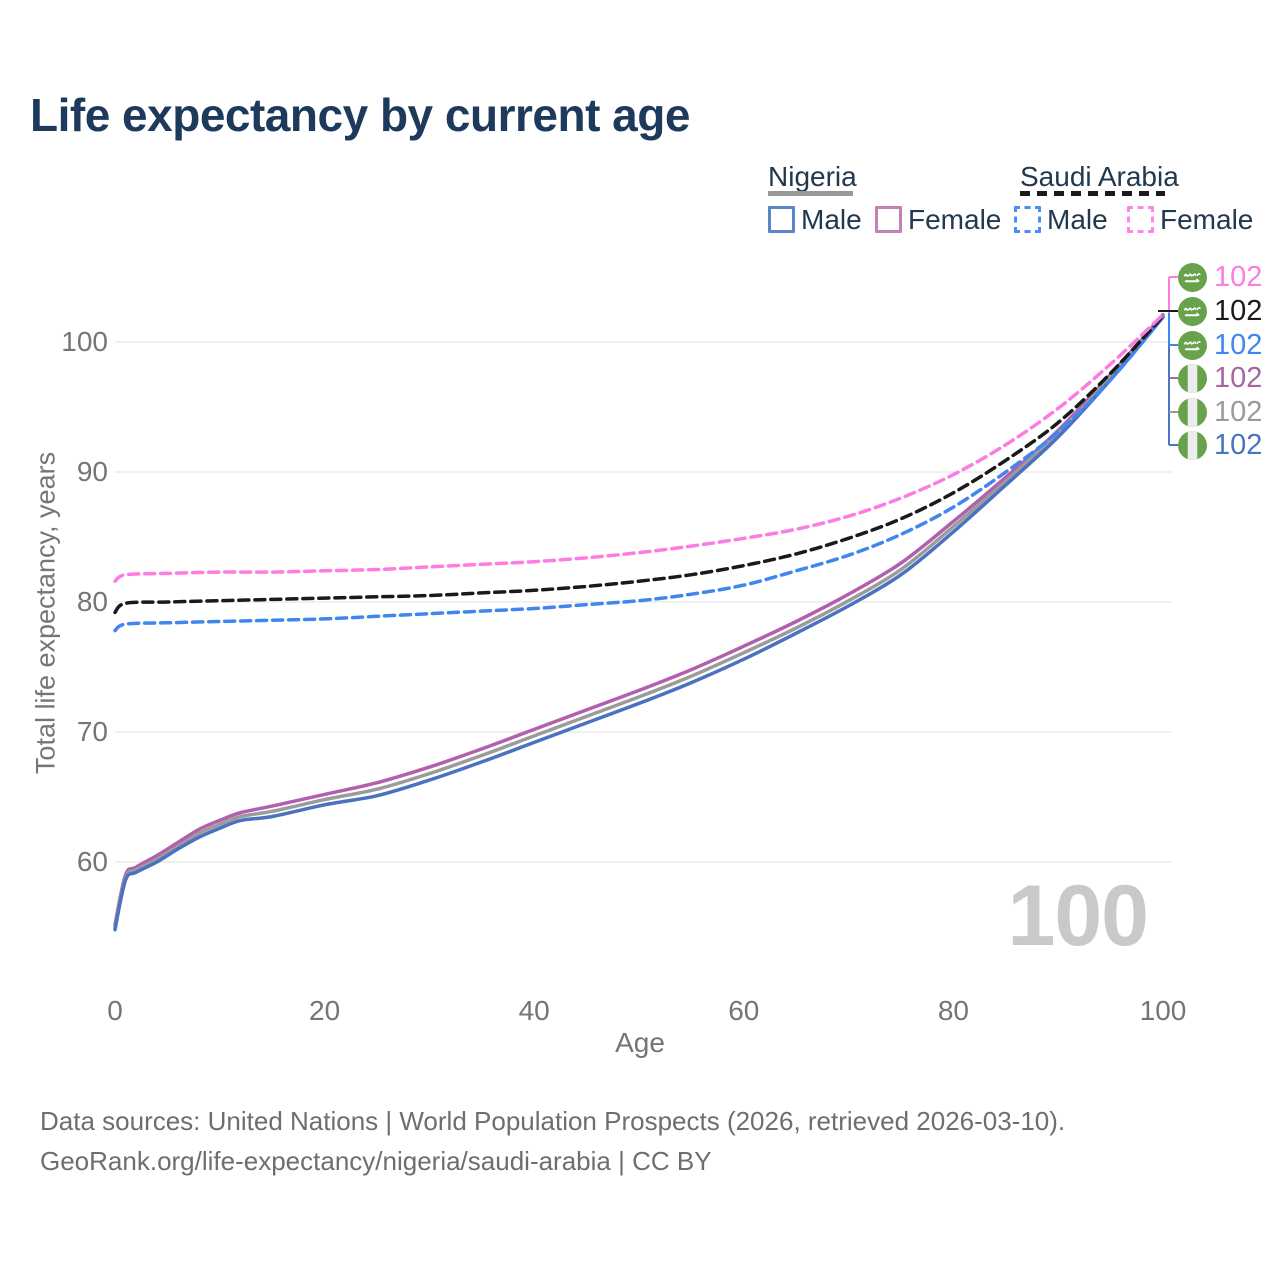 Image resolution: width=1280 pixels, height=1280 pixels. Describe the element at coordinates (953, 1010) in the screenshot. I see `x-tick-label-80: 80` at that location.